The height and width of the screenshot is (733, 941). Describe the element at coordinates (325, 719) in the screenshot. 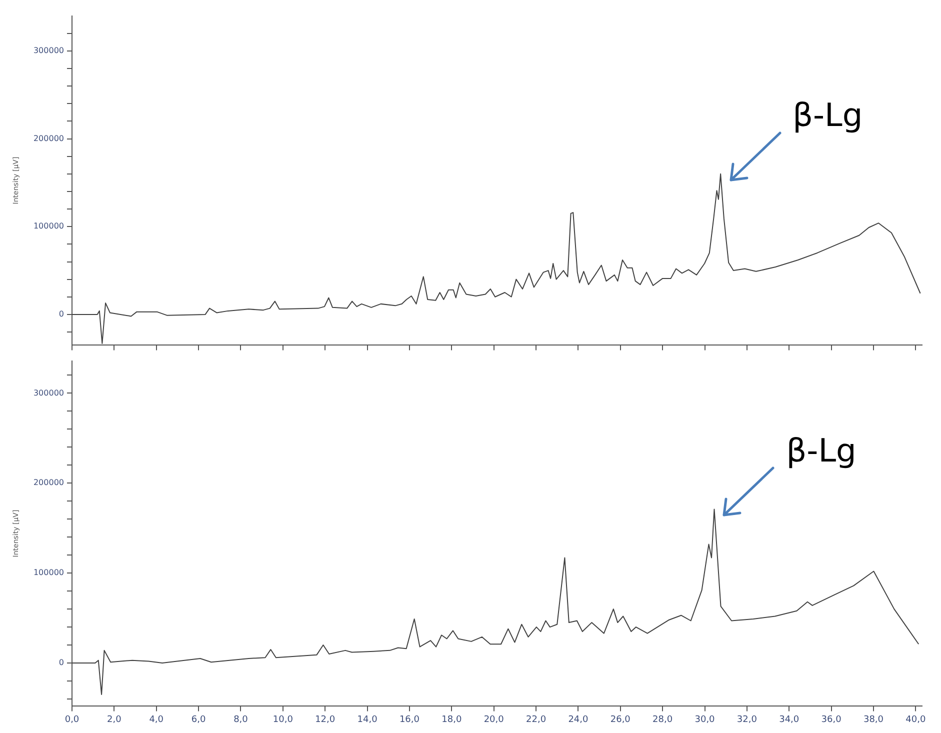

I see `x-tick-label: 12,0` at that location.